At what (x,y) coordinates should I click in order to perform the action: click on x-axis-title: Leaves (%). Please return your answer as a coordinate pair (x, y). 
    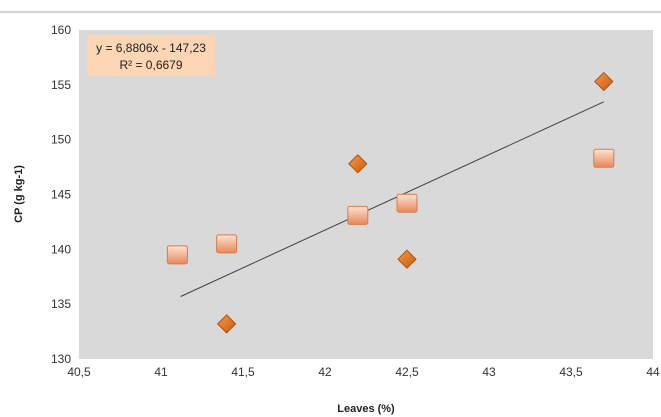
    Looking at the image, I should click on (366, 409).